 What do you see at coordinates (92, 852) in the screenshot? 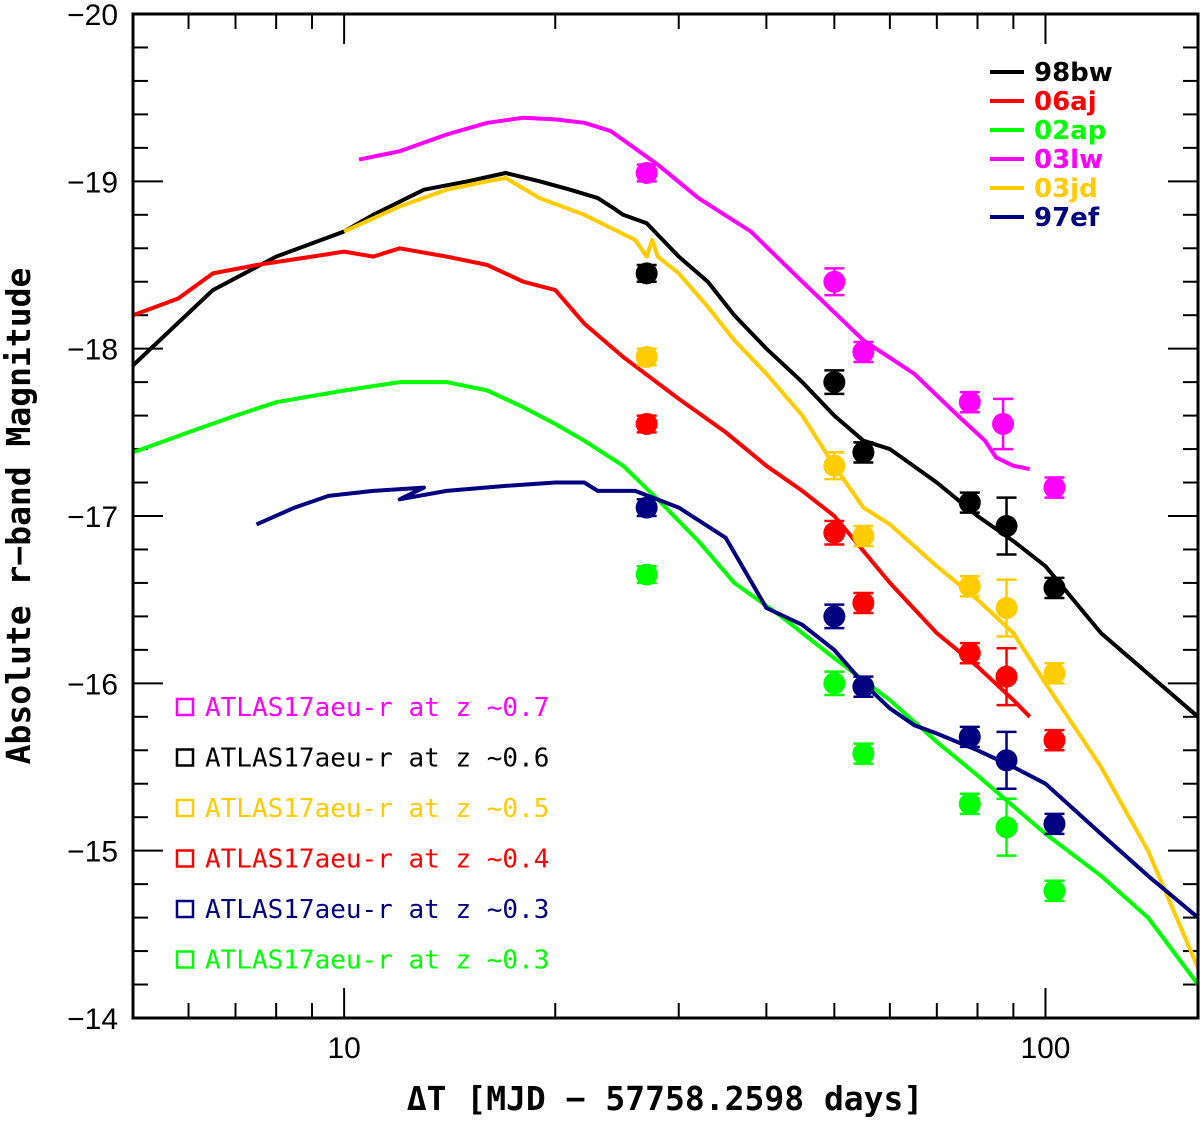
I see `y-tick-label: −15` at bounding box center [92, 852].